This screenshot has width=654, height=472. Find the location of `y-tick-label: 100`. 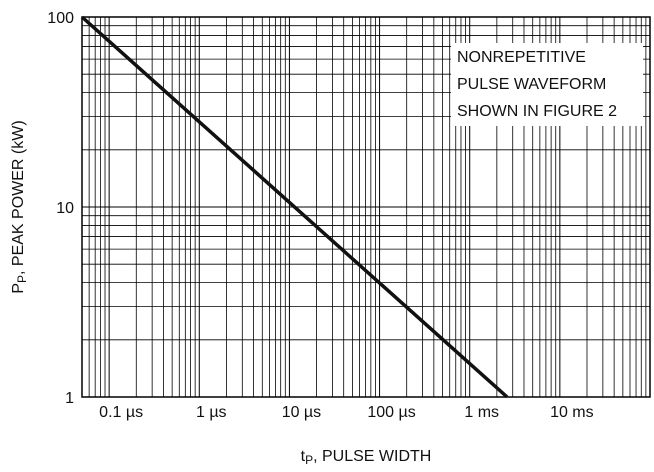

y-tick-label: 100 is located at coordinates (60, 18).